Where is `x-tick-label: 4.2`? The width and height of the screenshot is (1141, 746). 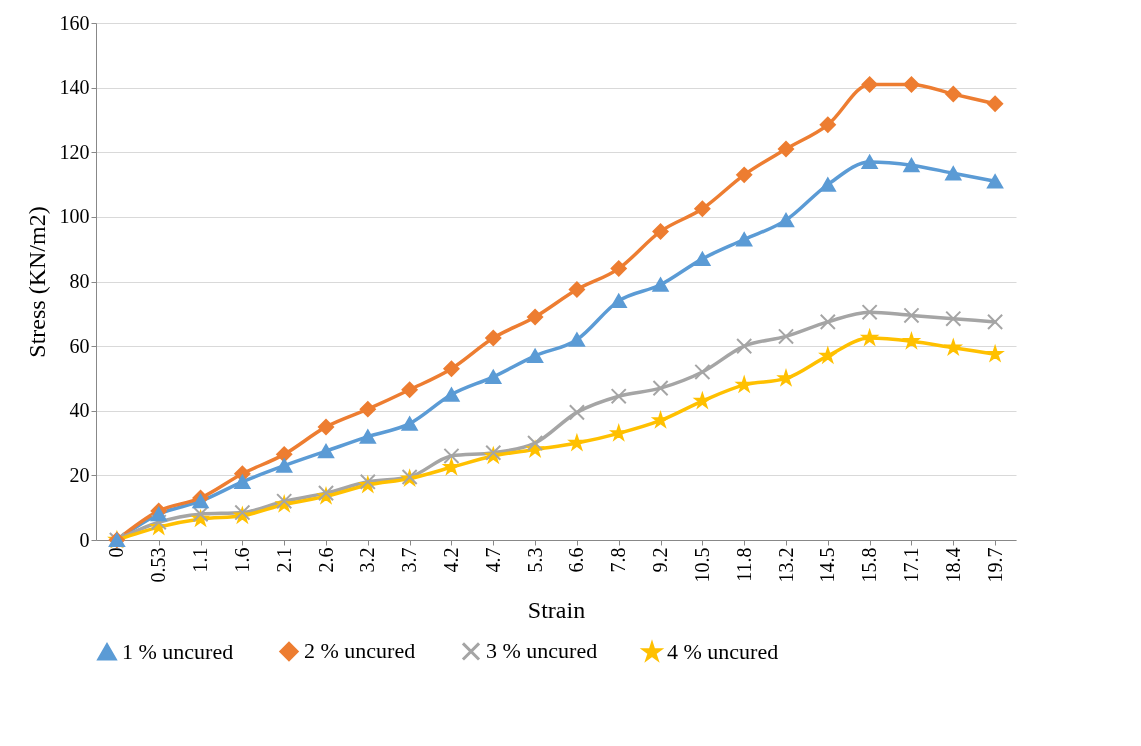 x-tick-label: 4.2 is located at coordinates (450, 560).